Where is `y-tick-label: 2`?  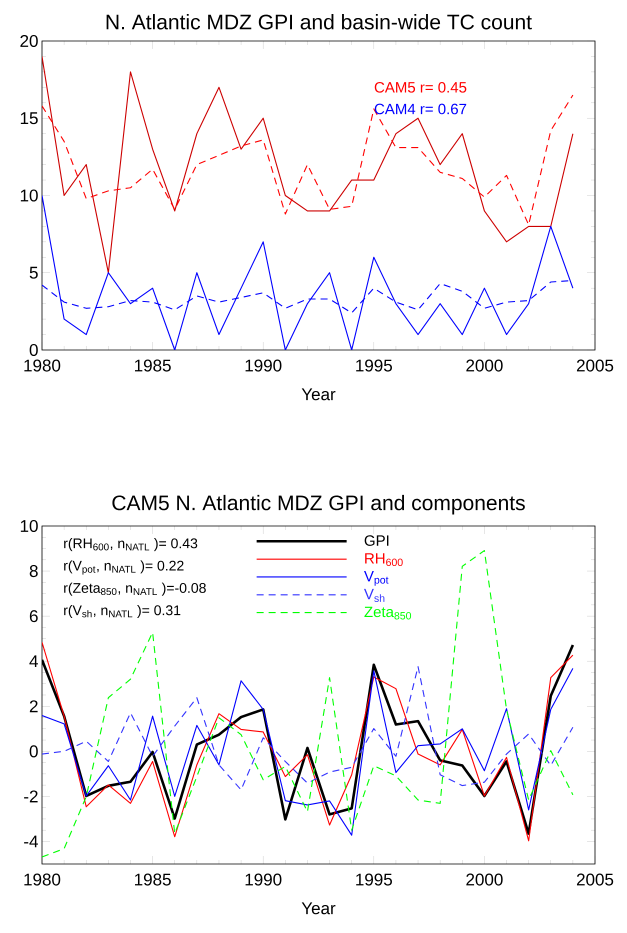 y-tick-label: 2 is located at coordinates (34, 706).